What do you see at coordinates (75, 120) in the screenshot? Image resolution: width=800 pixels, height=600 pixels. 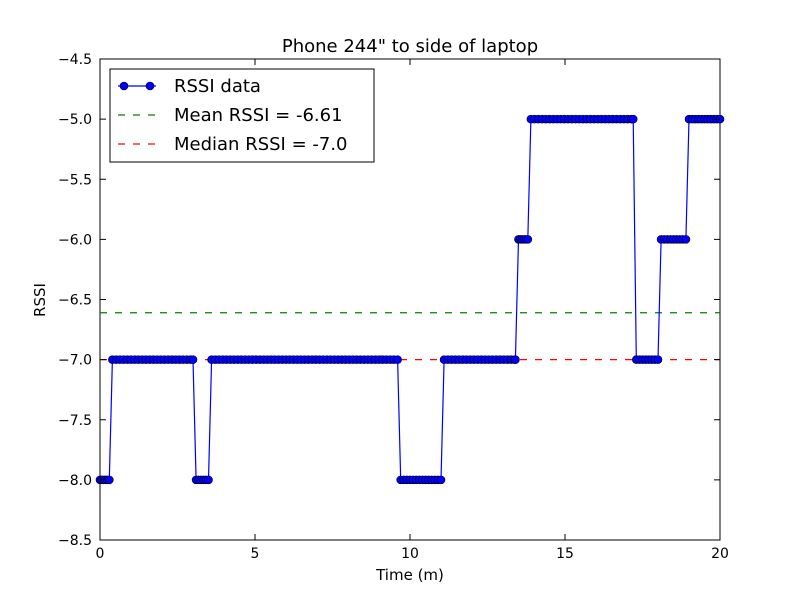 I see `y-tick-label: −5.0` at bounding box center [75, 120].